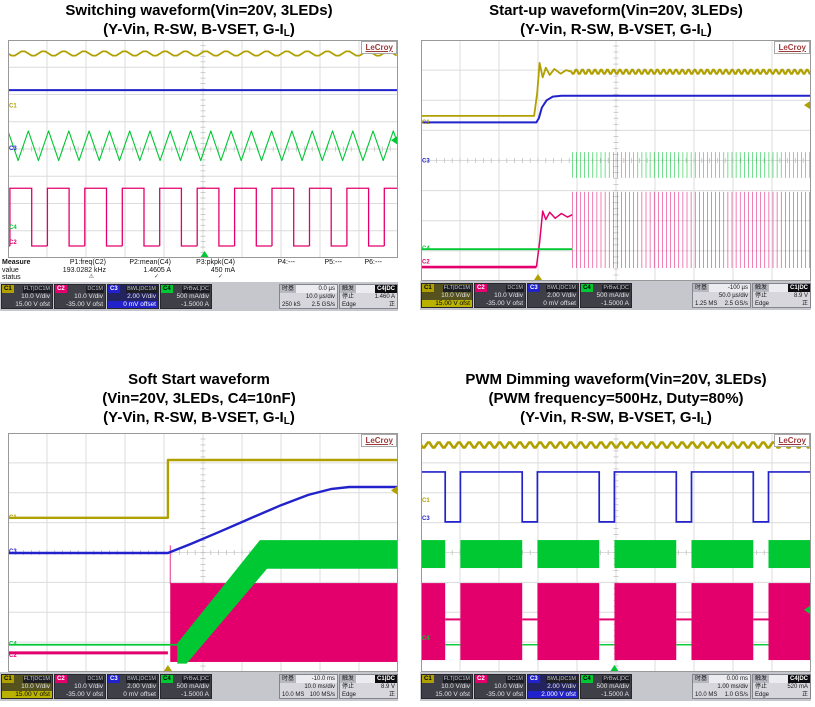  I want to click on timebase-sampling: 1.25 MS 2.5 GS/s, so click(721, 303).